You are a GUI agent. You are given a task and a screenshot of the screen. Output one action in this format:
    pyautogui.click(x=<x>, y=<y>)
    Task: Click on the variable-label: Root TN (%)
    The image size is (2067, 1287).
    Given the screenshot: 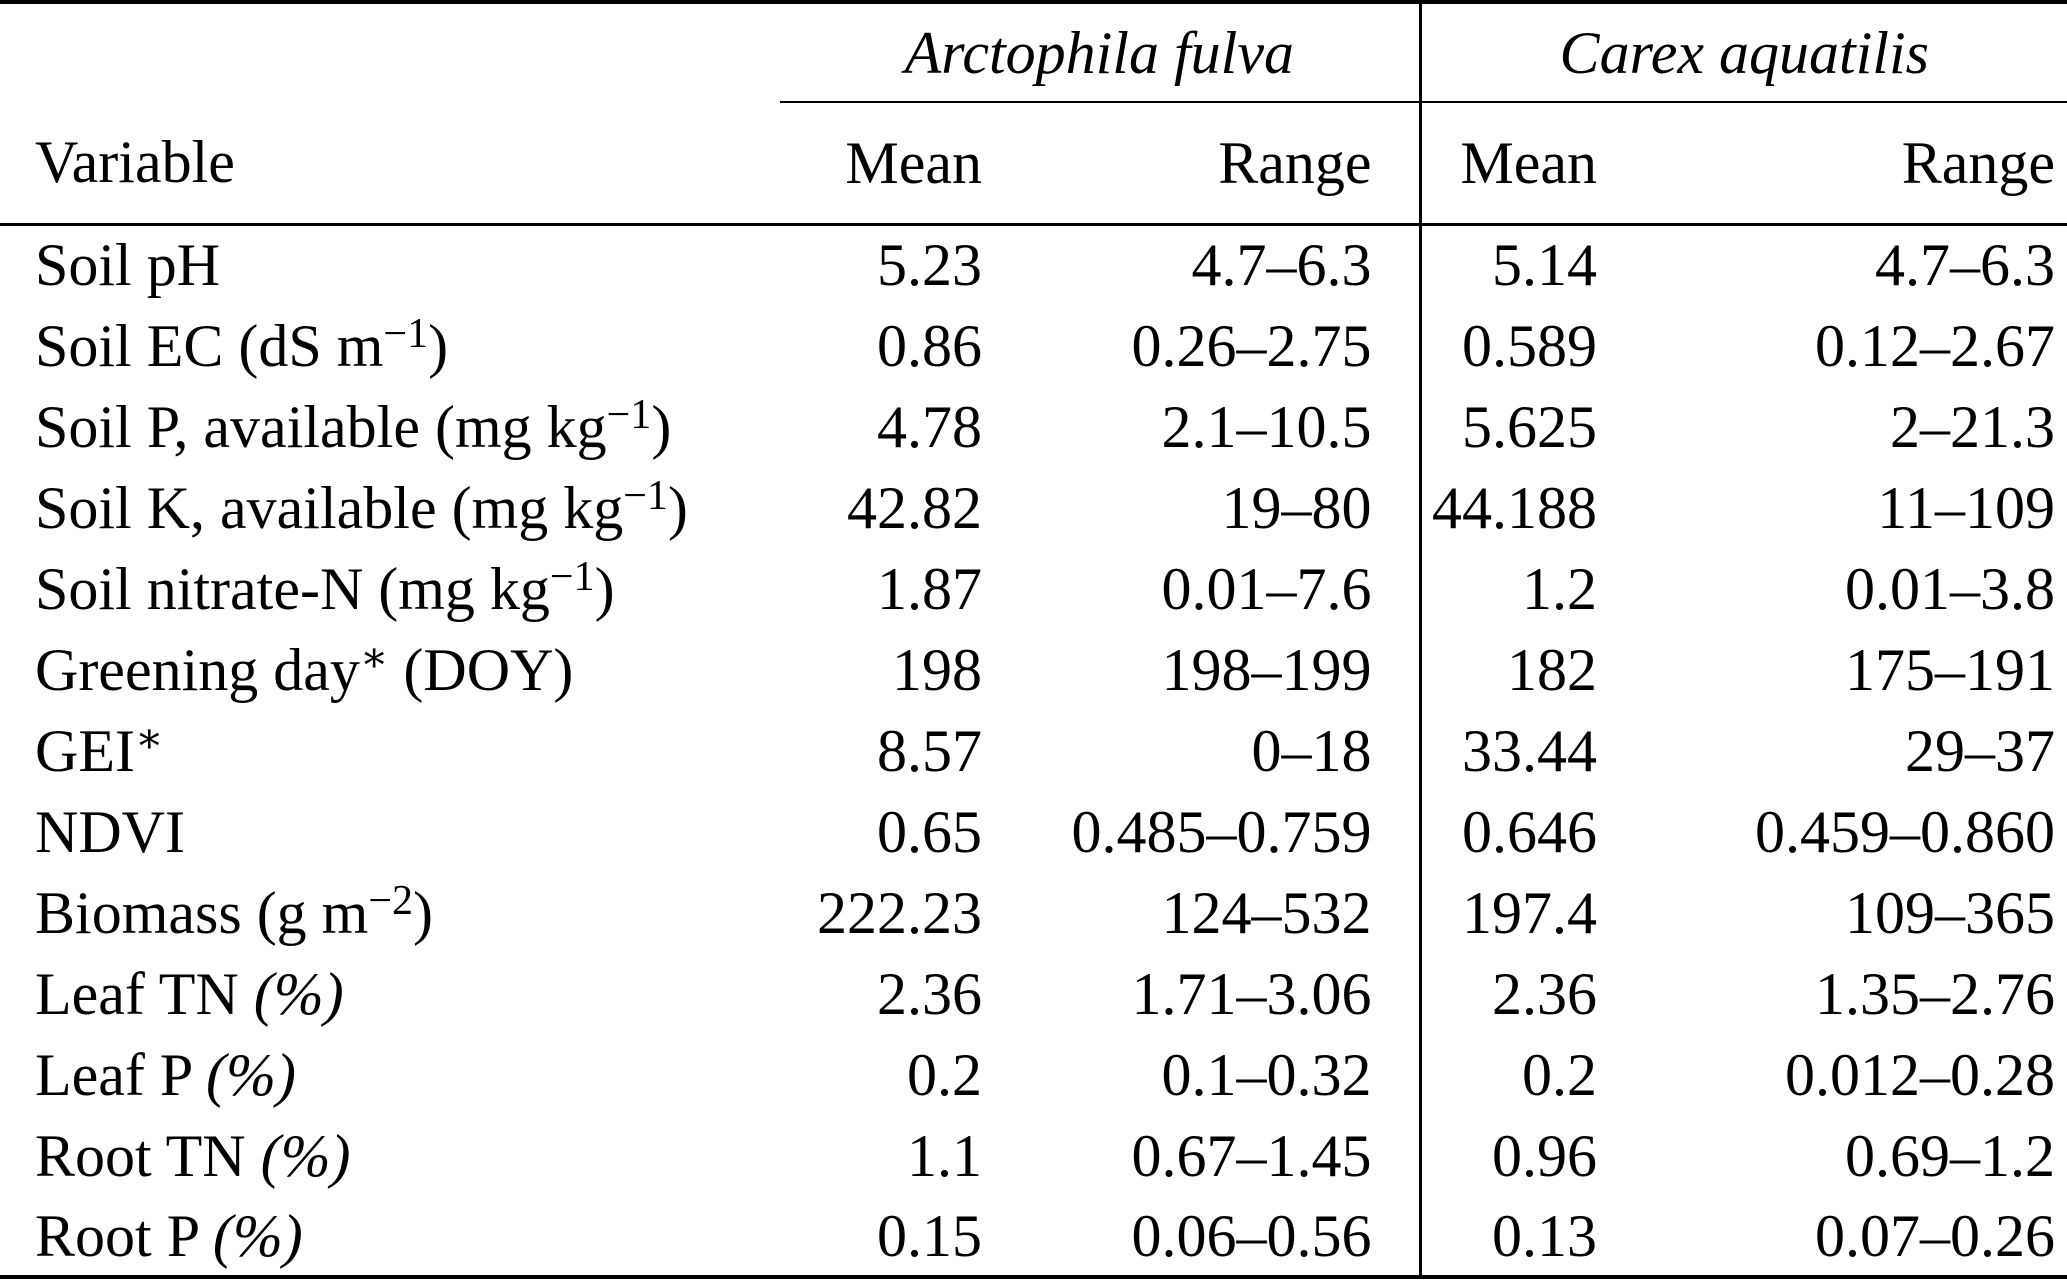 What is the action you would take?
    pyautogui.click(x=193, y=1155)
    